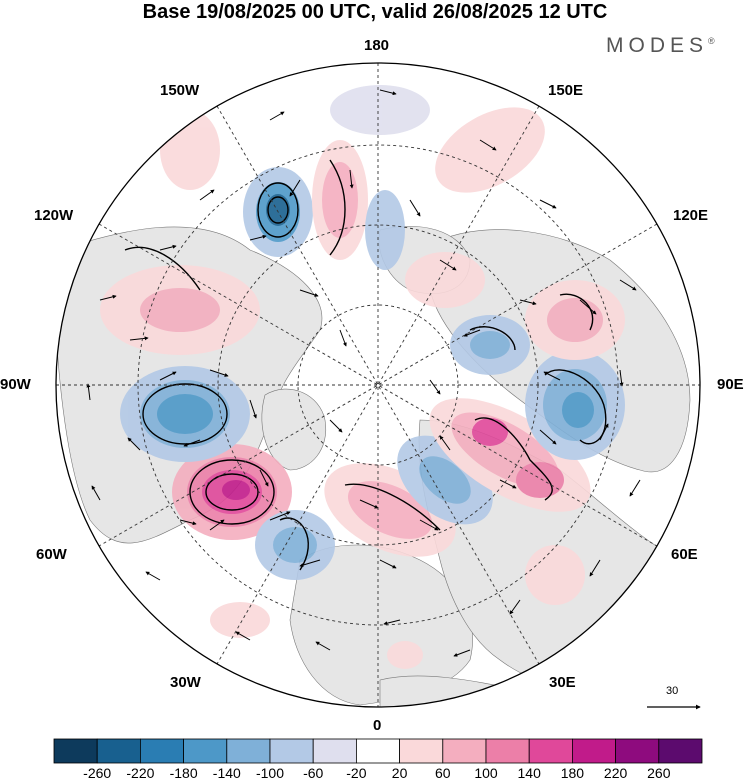 The width and height of the screenshot is (750, 783). Describe the element at coordinates (294, 429) in the screenshot. I see `greenland` at that location.